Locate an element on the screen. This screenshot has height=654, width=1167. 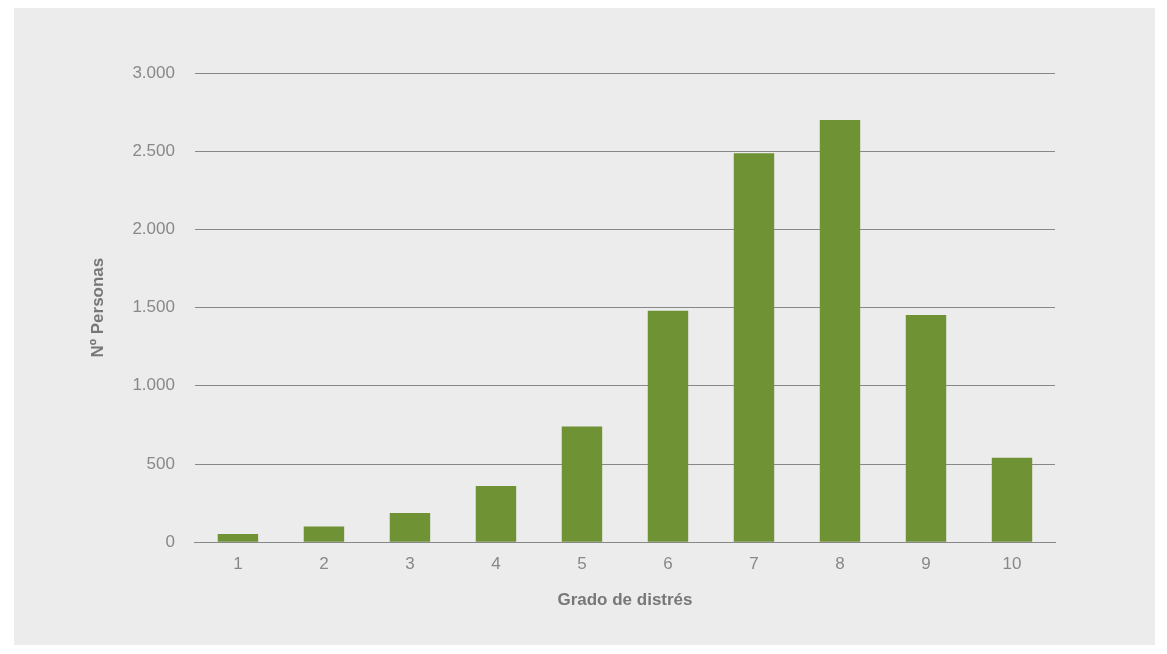
y-tick-label: 3.000 is located at coordinates (153, 72).